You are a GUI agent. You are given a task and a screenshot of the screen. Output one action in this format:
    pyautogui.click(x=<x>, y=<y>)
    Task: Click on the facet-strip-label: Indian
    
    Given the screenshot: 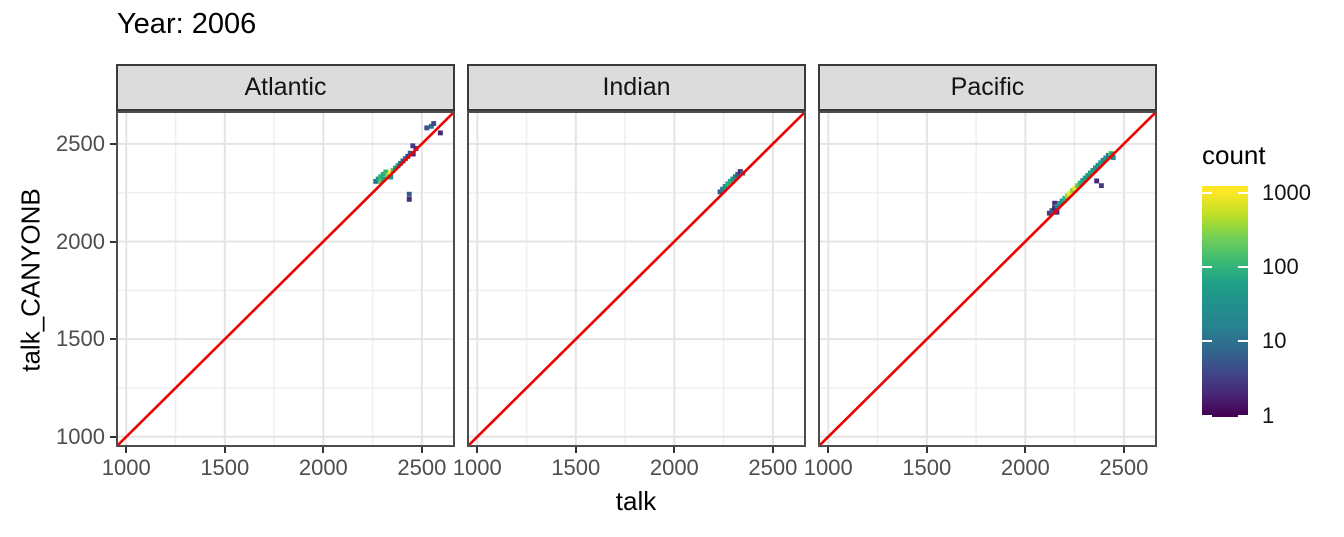 What is the action you would take?
    pyautogui.click(x=636, y=87)
    